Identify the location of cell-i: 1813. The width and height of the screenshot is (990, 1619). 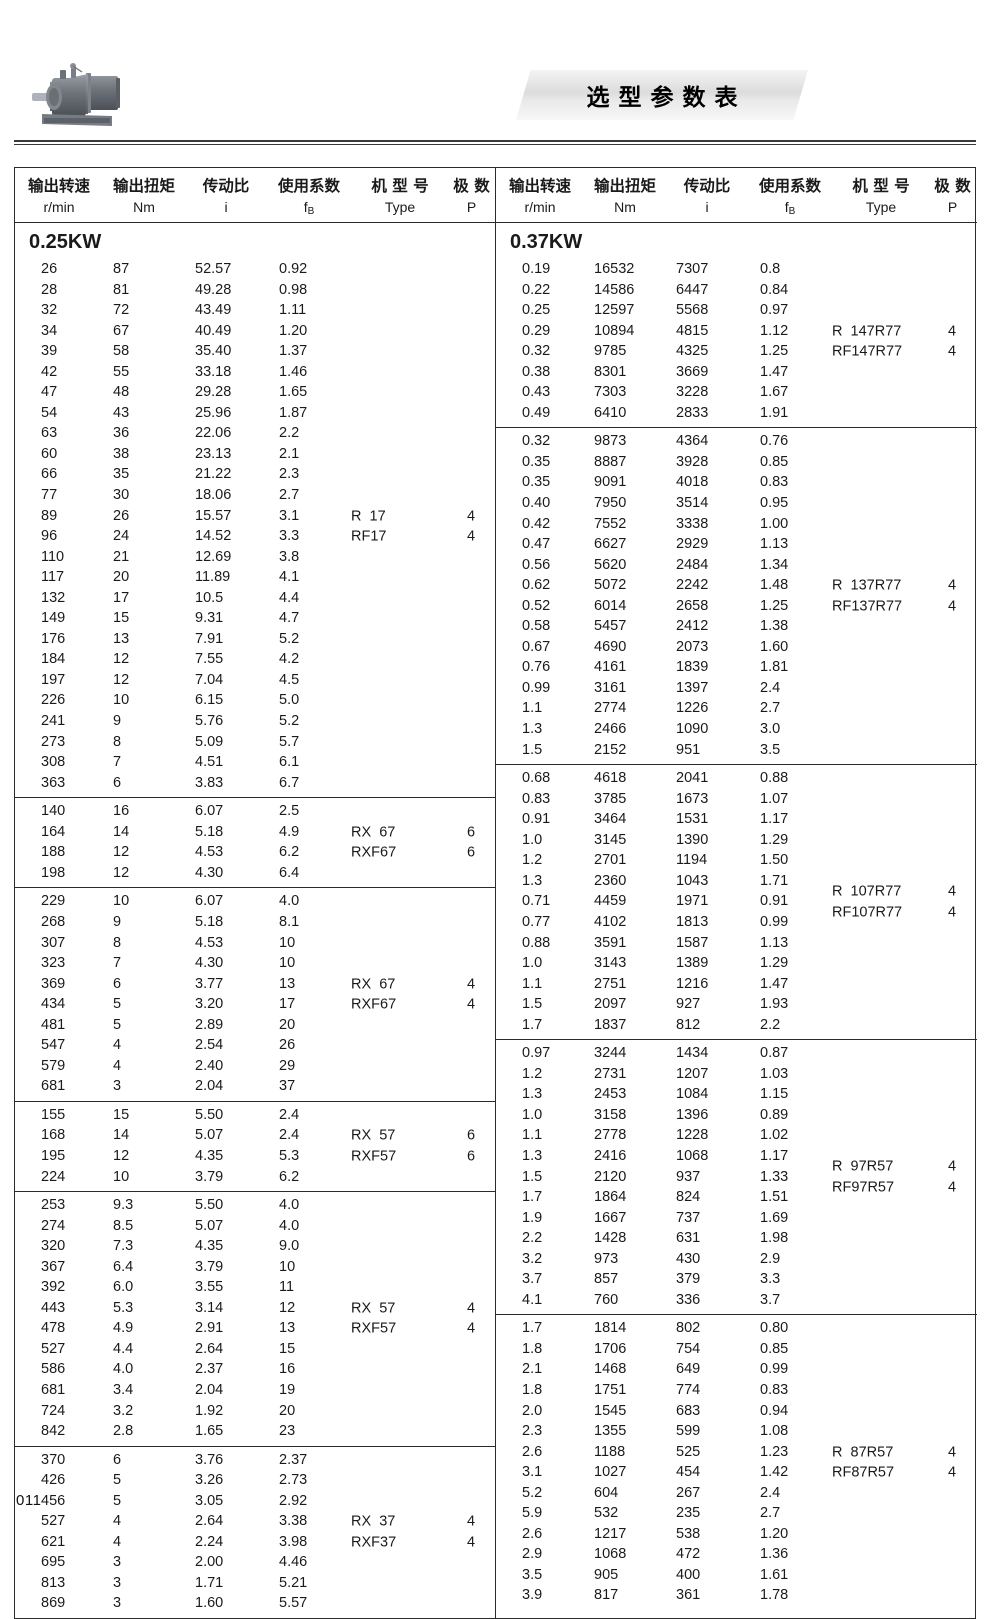
(692, 921).